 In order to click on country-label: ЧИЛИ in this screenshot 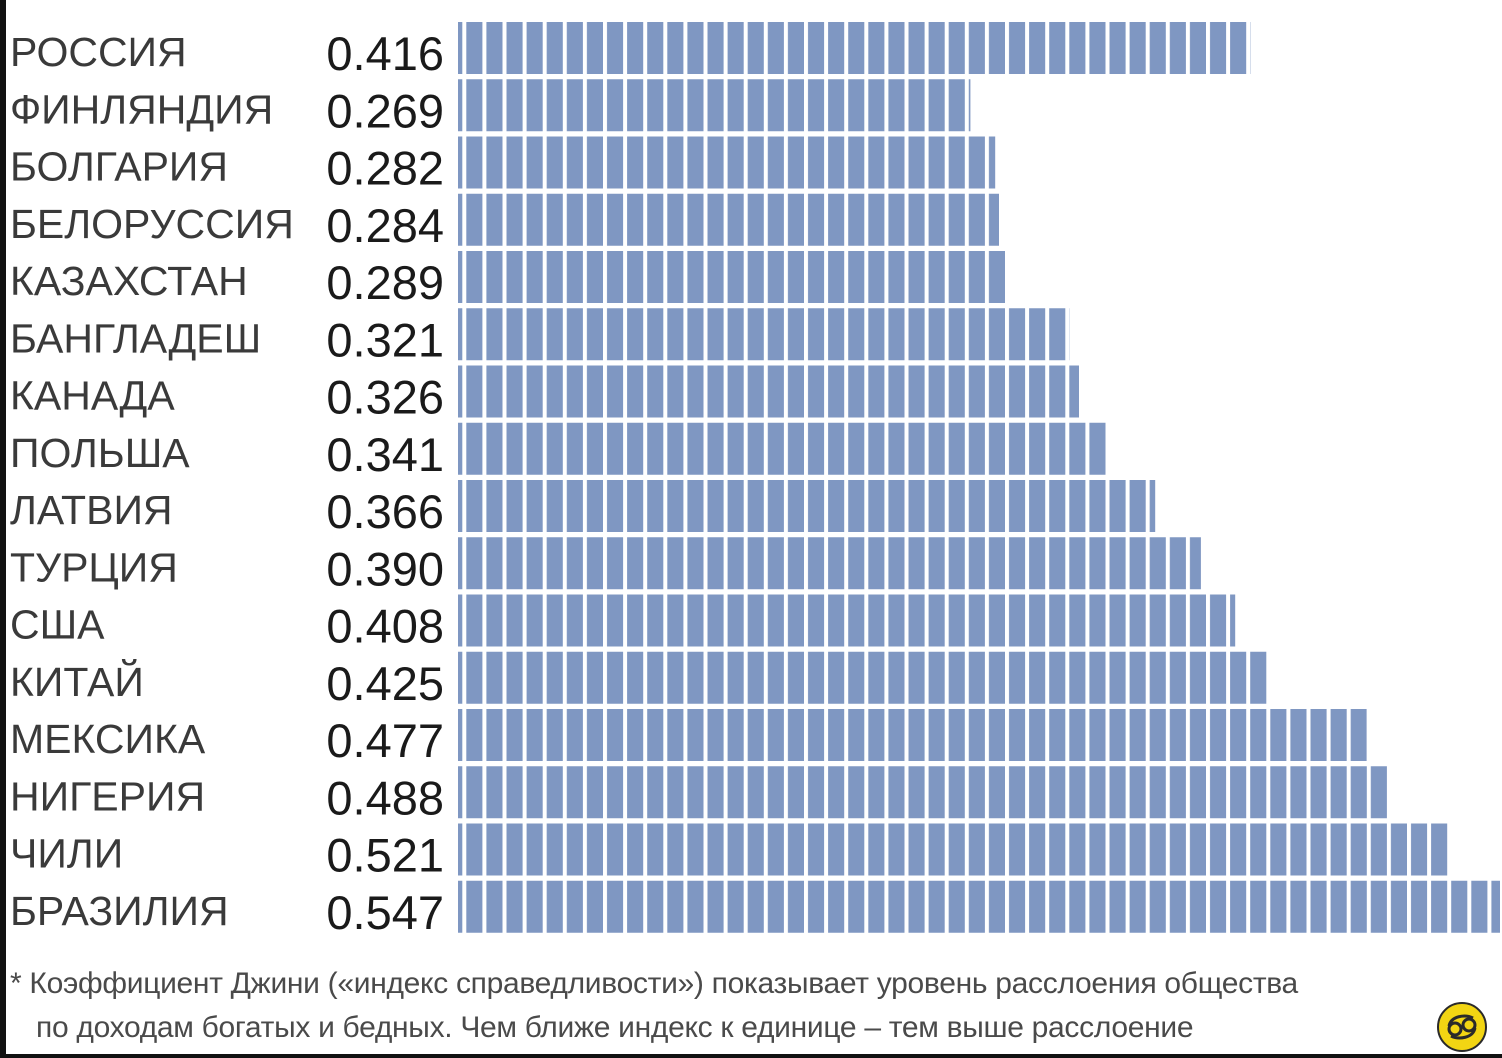, I will do `click(66, 854)`.